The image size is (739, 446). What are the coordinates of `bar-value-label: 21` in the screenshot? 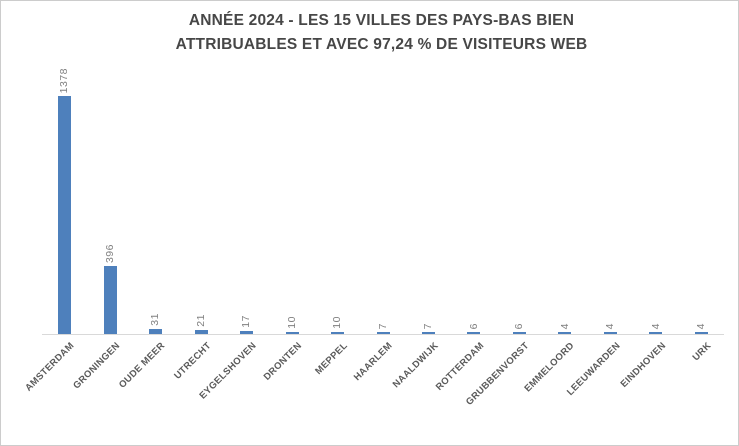 It's located at (200, 320).